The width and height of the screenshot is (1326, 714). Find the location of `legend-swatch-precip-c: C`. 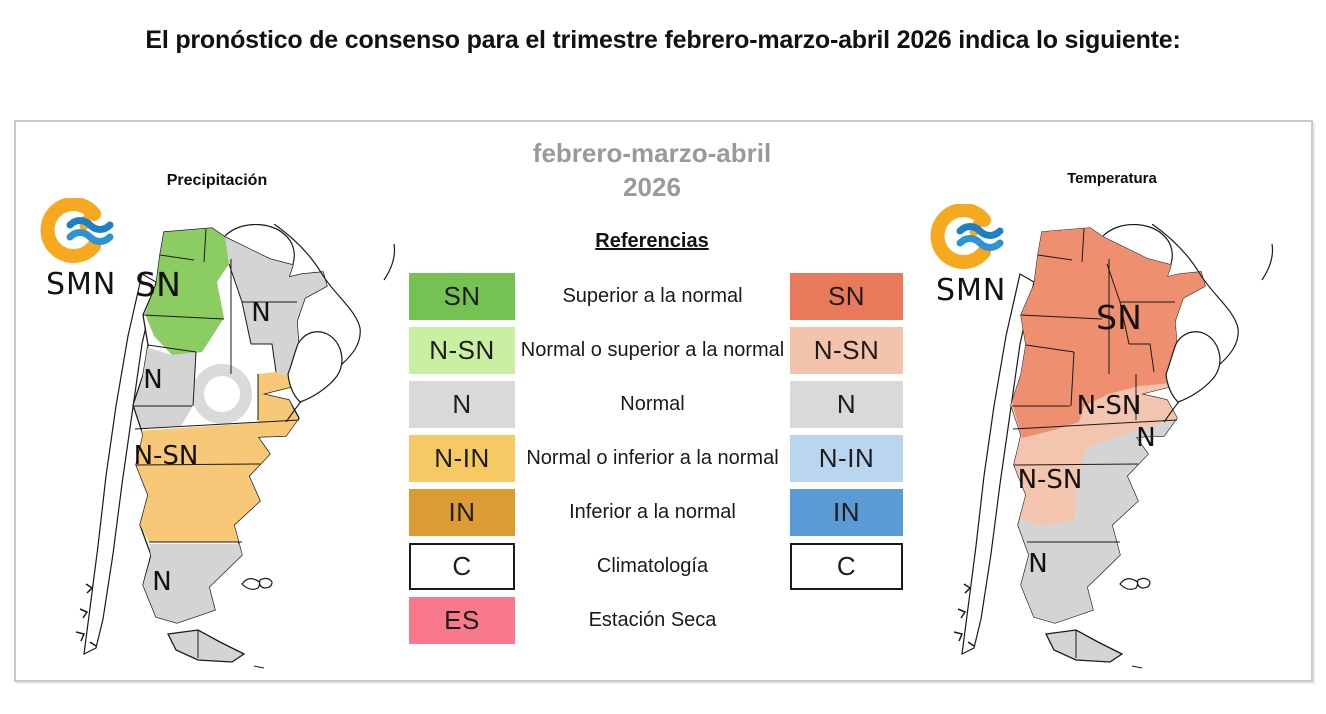

legend-swatch-precip-c: C is located at coordinates (462, 566).